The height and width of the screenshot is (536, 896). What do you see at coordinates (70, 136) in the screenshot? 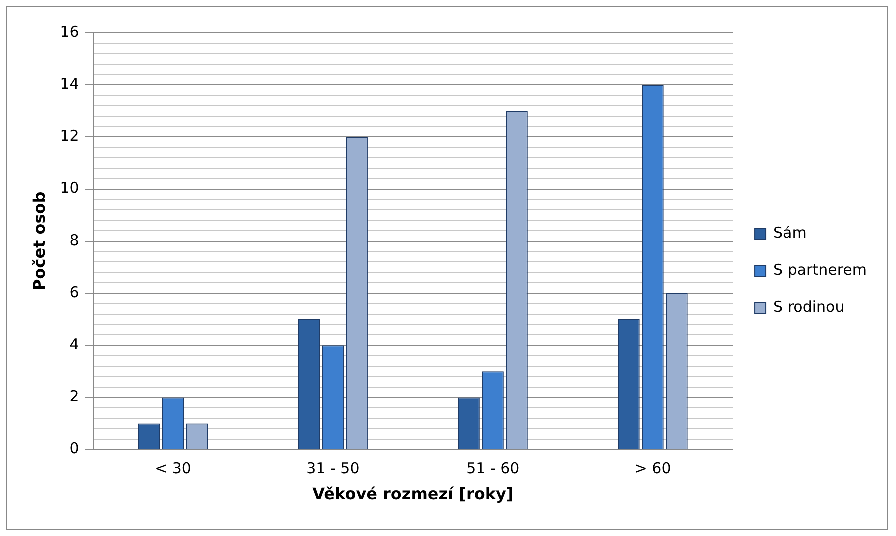
I see `y-tick-label: 12` at bounding box center [70, 136].